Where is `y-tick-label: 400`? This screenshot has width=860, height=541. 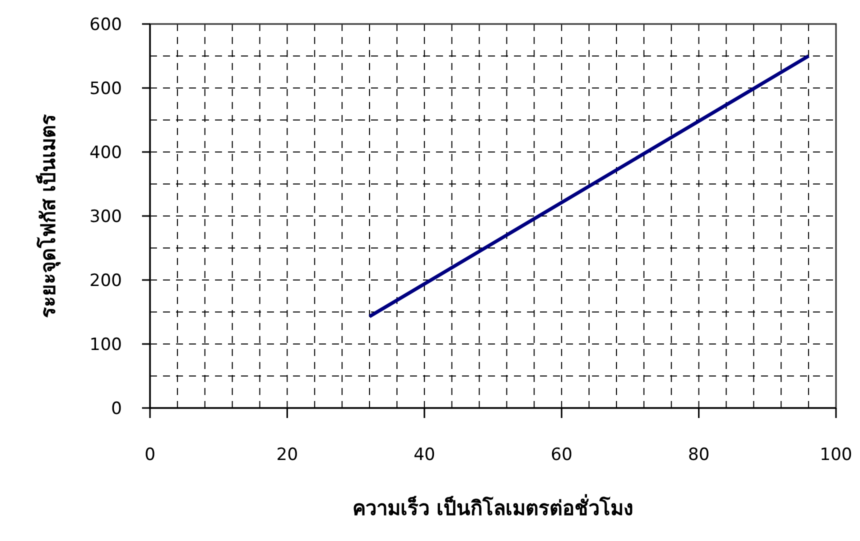 y-tick-label: 400 is located at coordinates (106, 153).